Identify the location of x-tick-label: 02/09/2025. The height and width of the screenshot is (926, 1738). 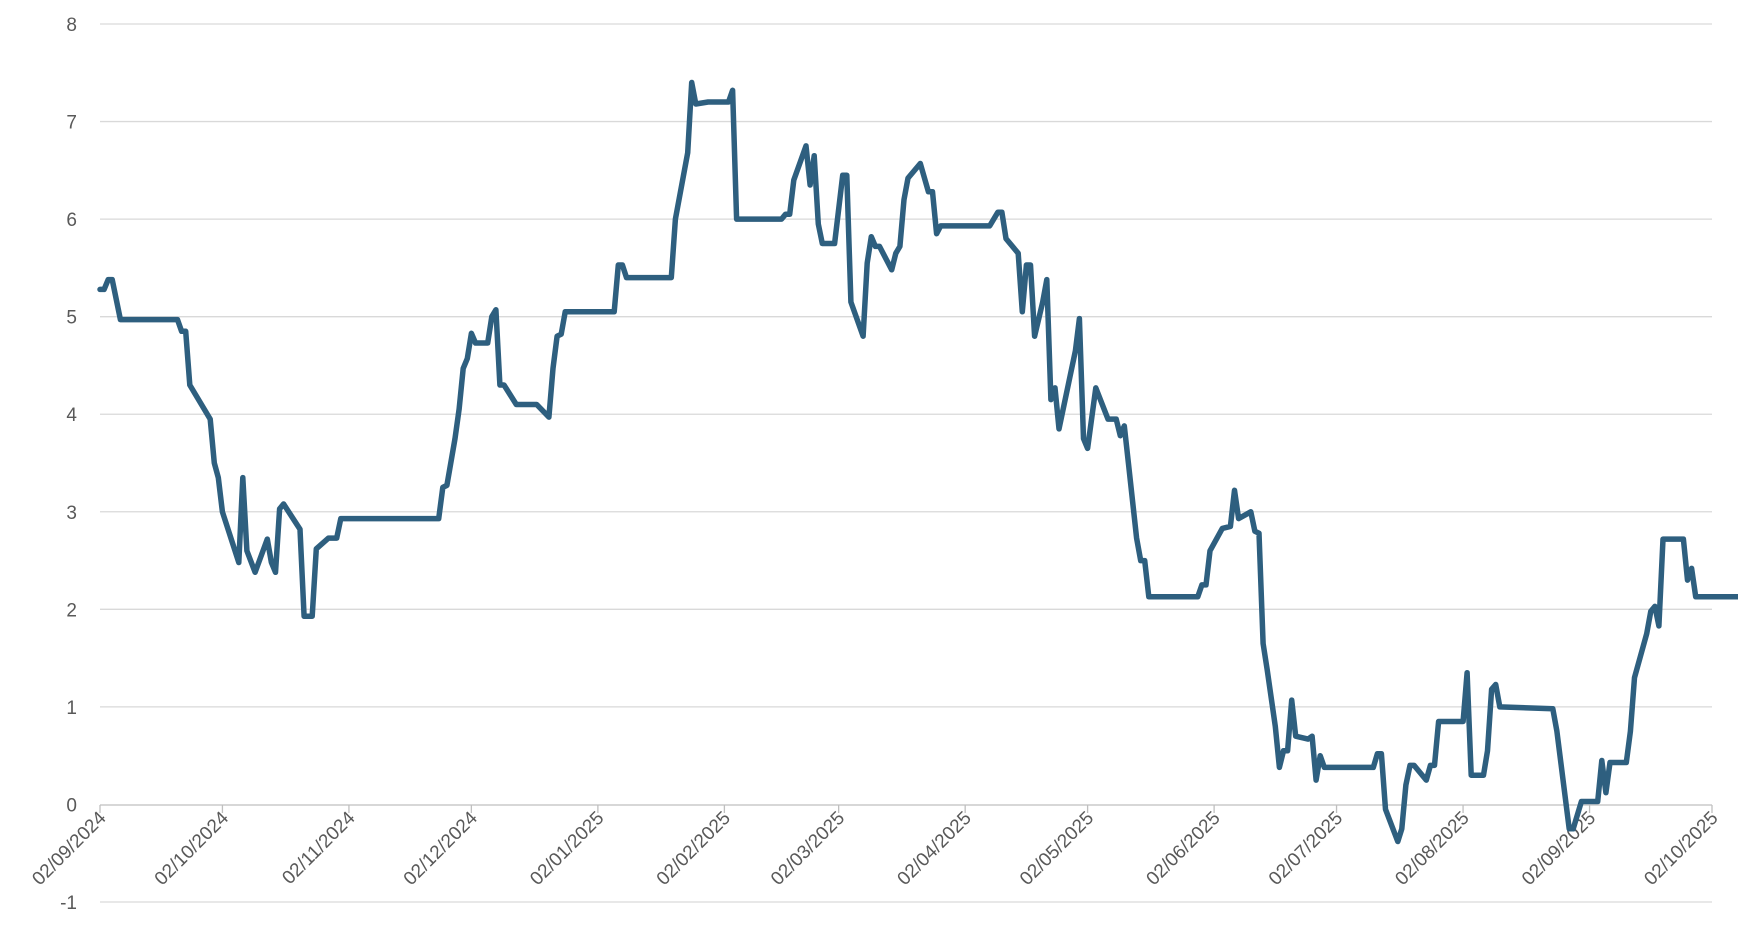
(1559, 849).